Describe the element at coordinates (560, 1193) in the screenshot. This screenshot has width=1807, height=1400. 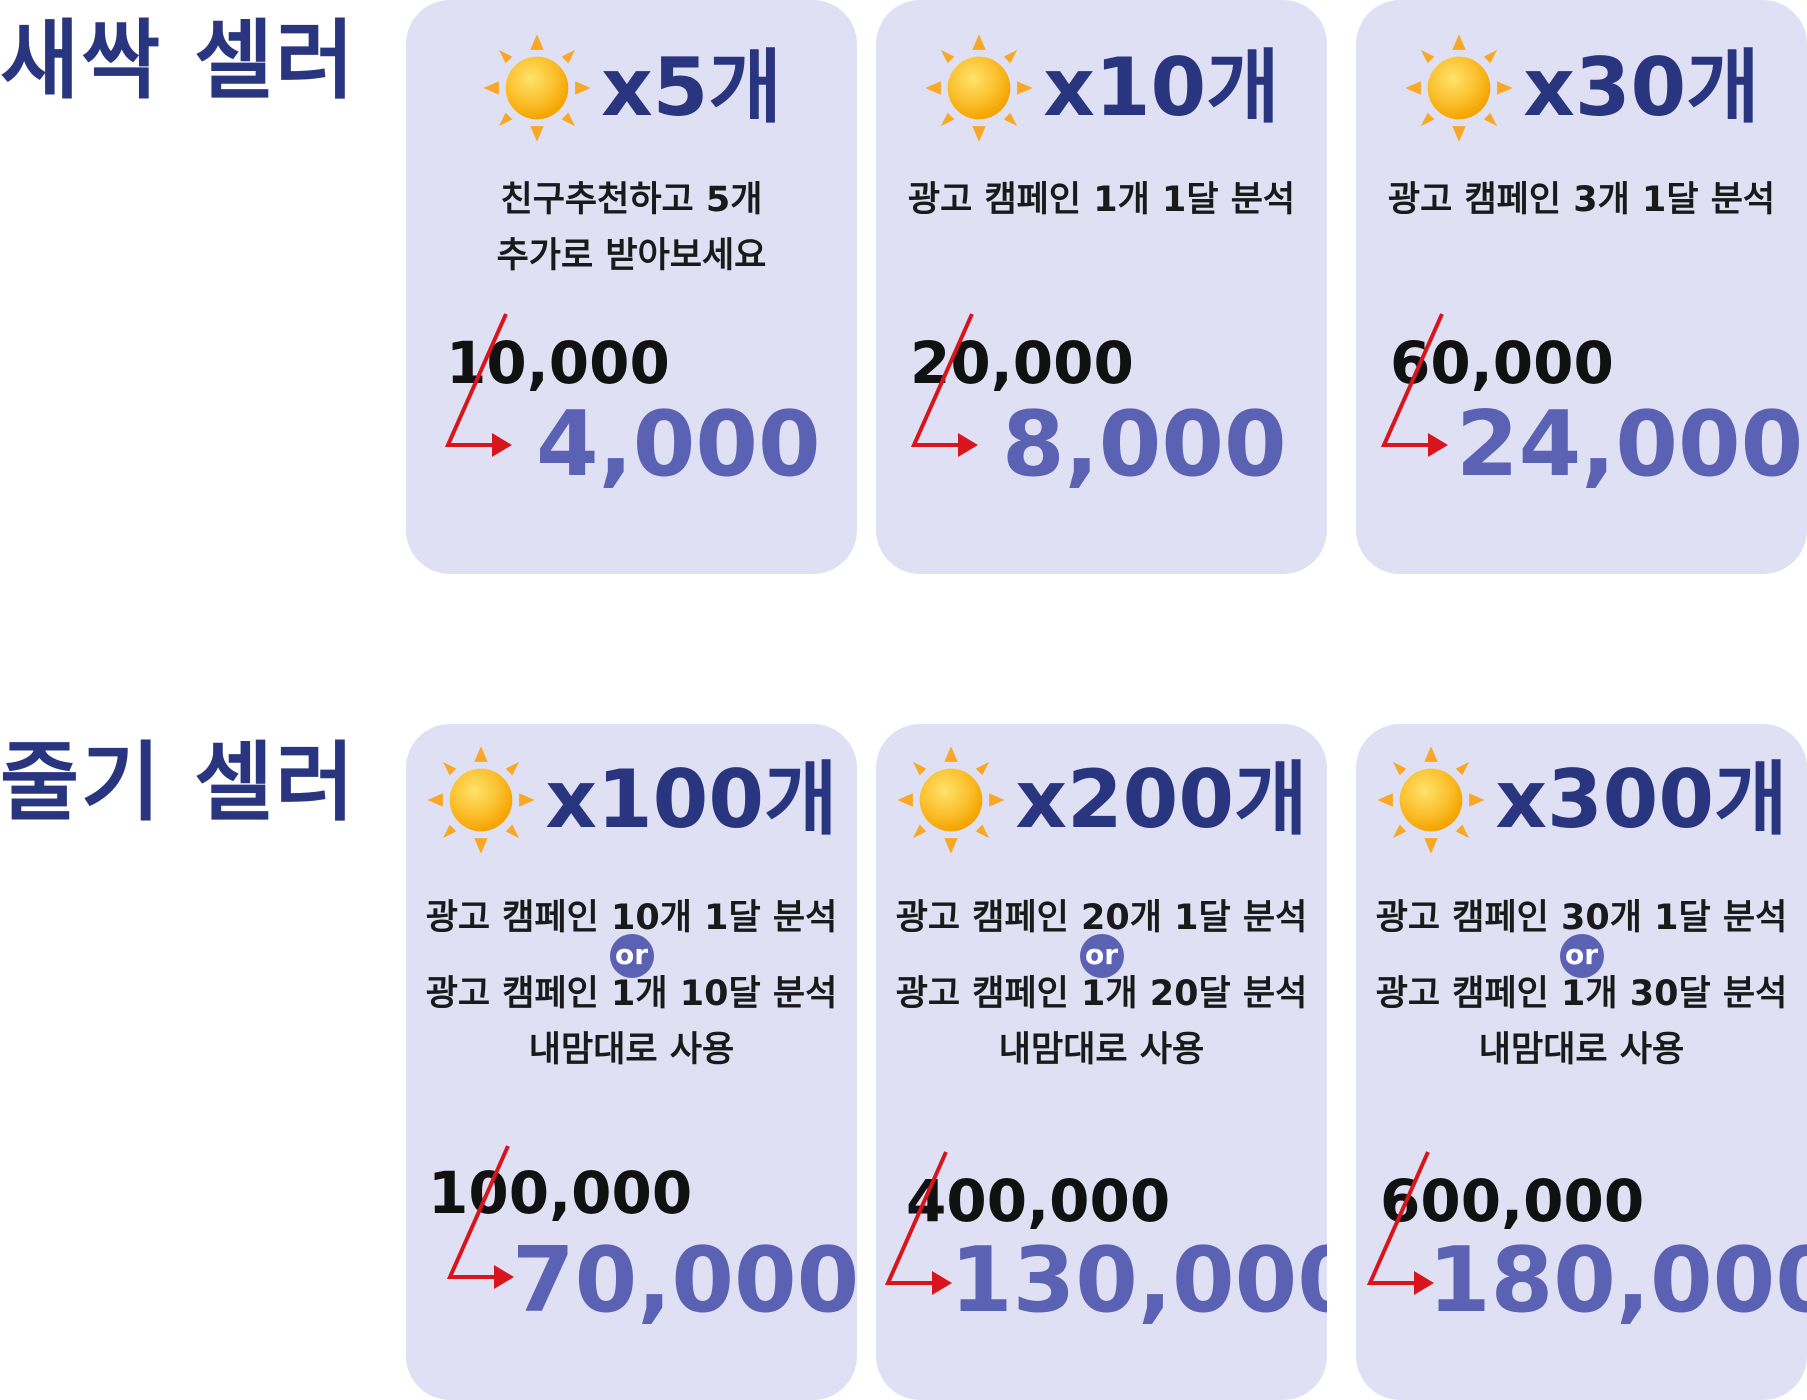
I see `original-price: 100,000` at that location.